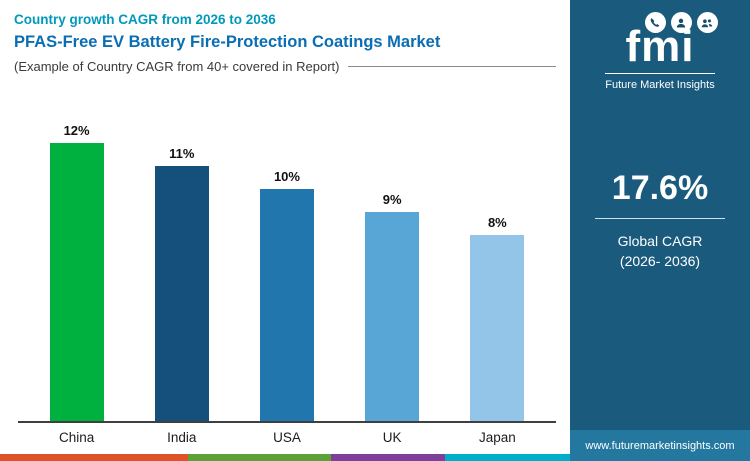 The width and height of the screenshot is (750, 461). Describe the element at coordinates (707, 22) in the screenshot. I see `people-icon` at that location.